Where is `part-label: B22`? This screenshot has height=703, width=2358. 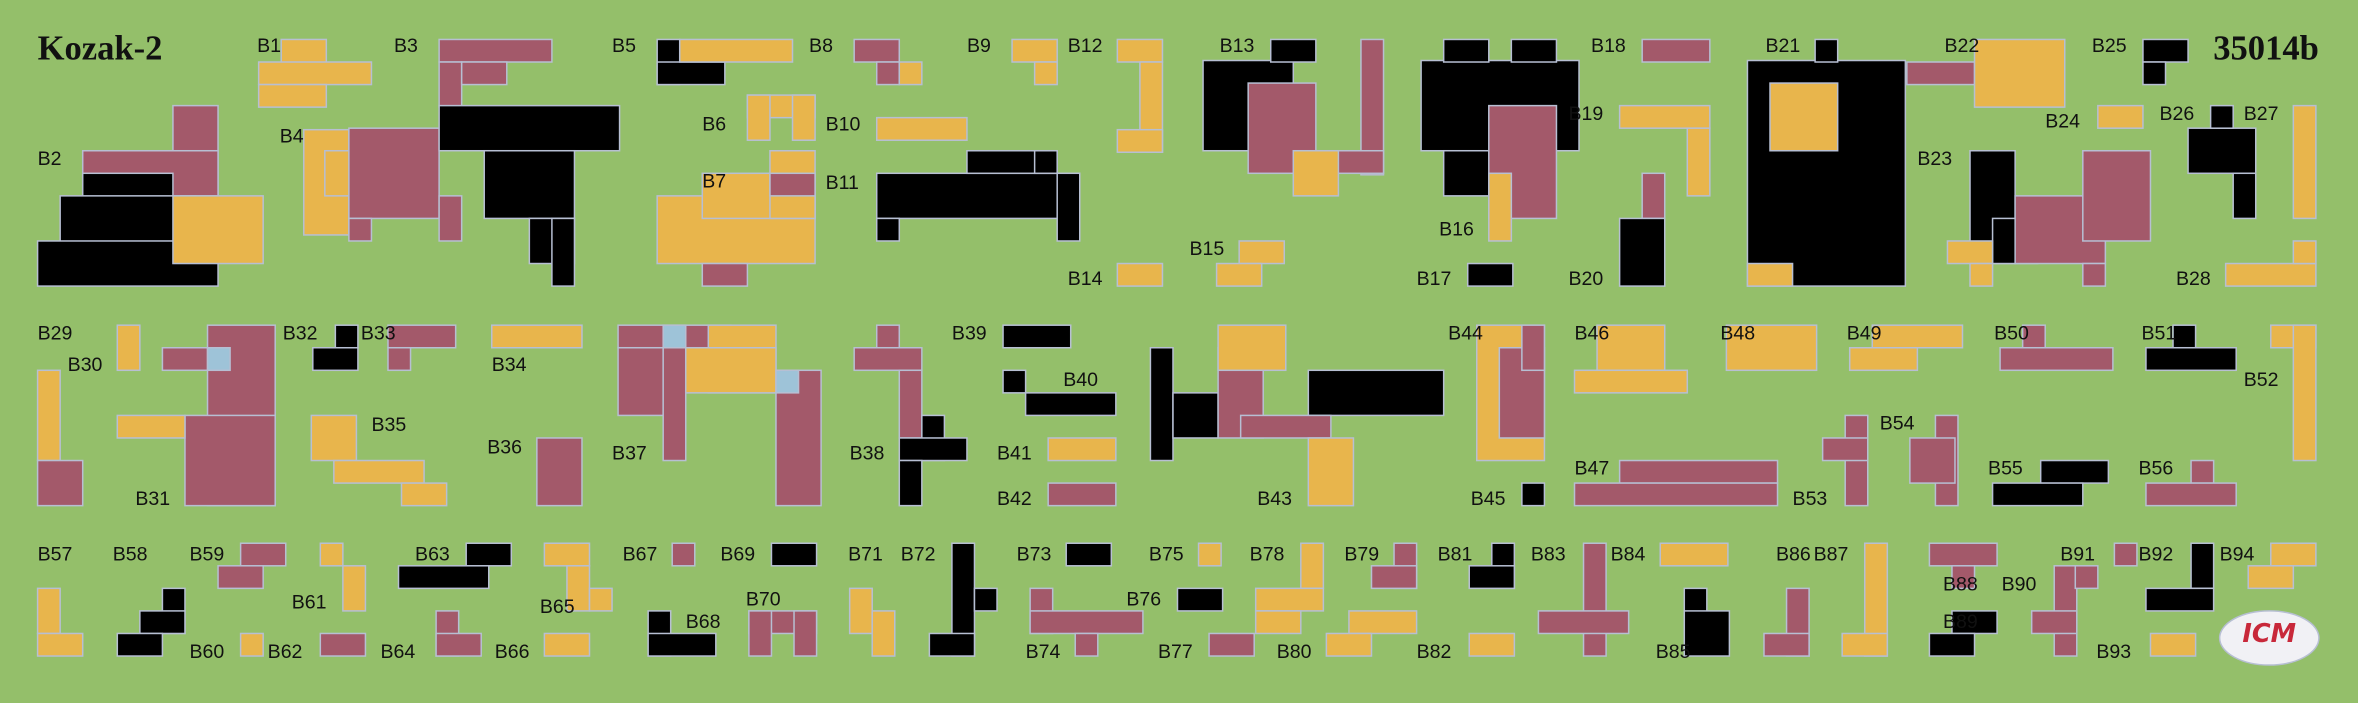
part-label: B22 is located at coordinates (1961, 46).